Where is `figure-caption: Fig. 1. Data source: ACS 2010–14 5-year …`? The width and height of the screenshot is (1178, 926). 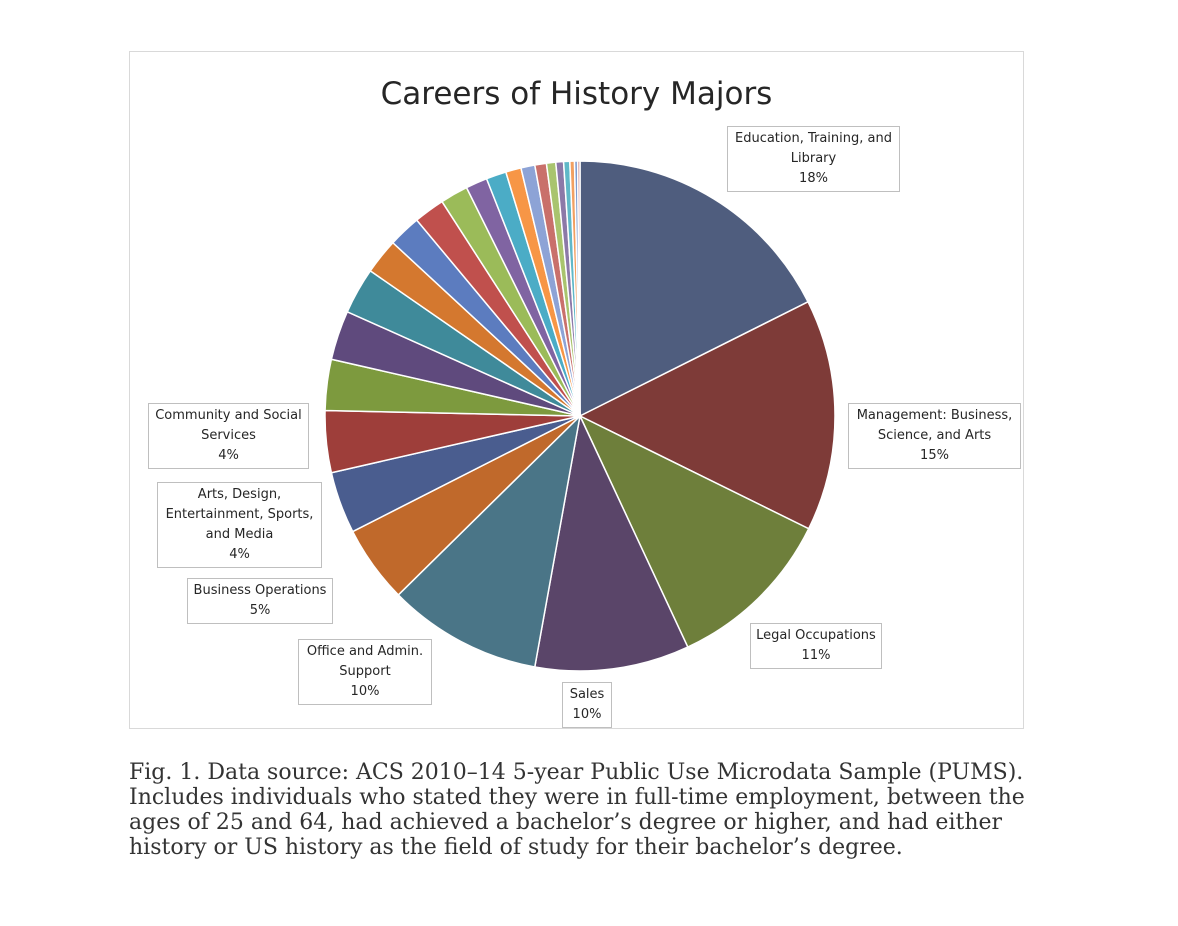
figure-caption: Fig. 1. Data source: ACS 2010–14 5-year … is located at coordinates (577, 810).